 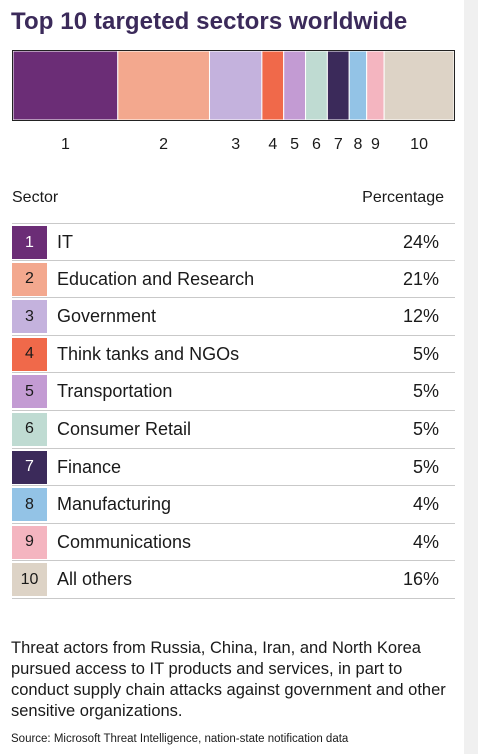 What do you see at coordinates (233, 317) in the screenshot?
I see `table-row: 3 Government 12%` at bounding box center [233, 317].